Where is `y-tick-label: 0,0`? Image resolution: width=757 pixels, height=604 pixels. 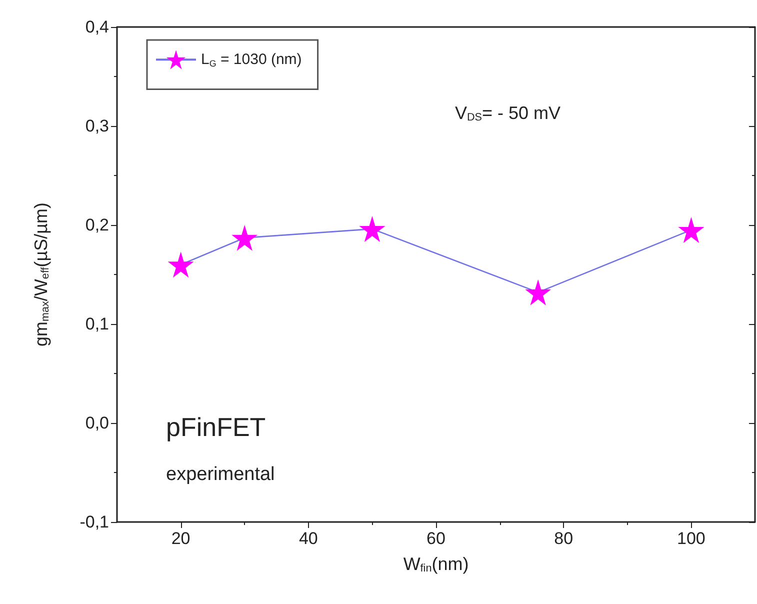
y-tick-label: 0,0 is located at coordinates (97, 423).